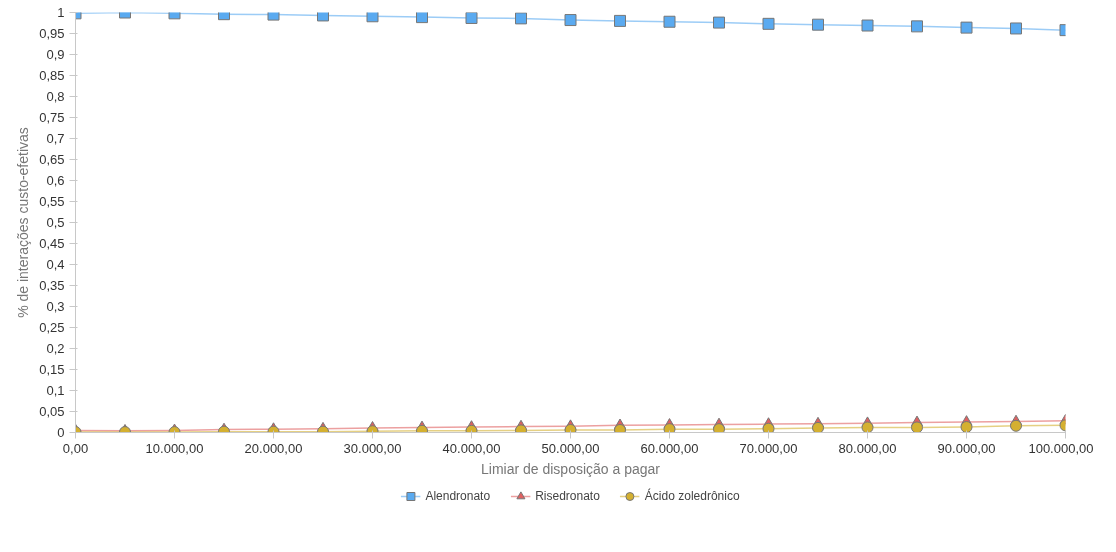  What do you see at coordinates (52, 33) in the screenshot?
I see `y-tick-label: 0,95` at bounding box center [52, 33].